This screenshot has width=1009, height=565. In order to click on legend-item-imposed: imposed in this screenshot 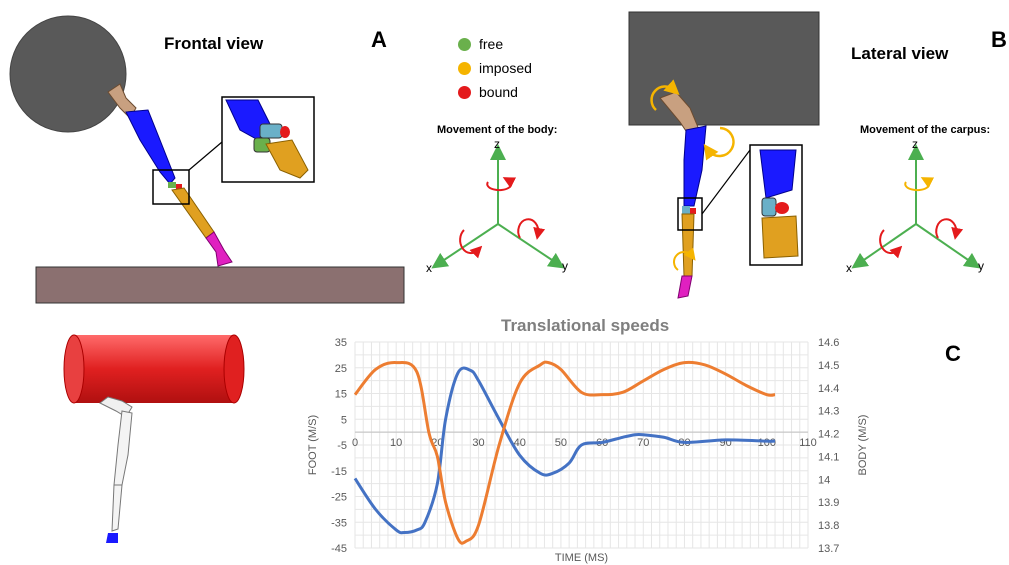, I will do `click(495, 68)`.